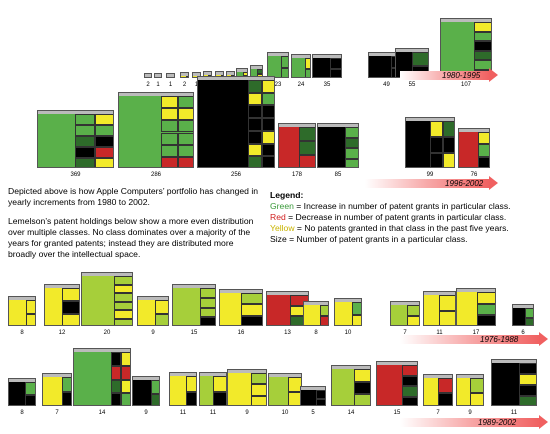 The height and width of the screenshot is (434, 550). What do you see at coordinates (397, 413) in the screenshot?
I see `patent-count-label: 15` at bounding box center [397, 413].